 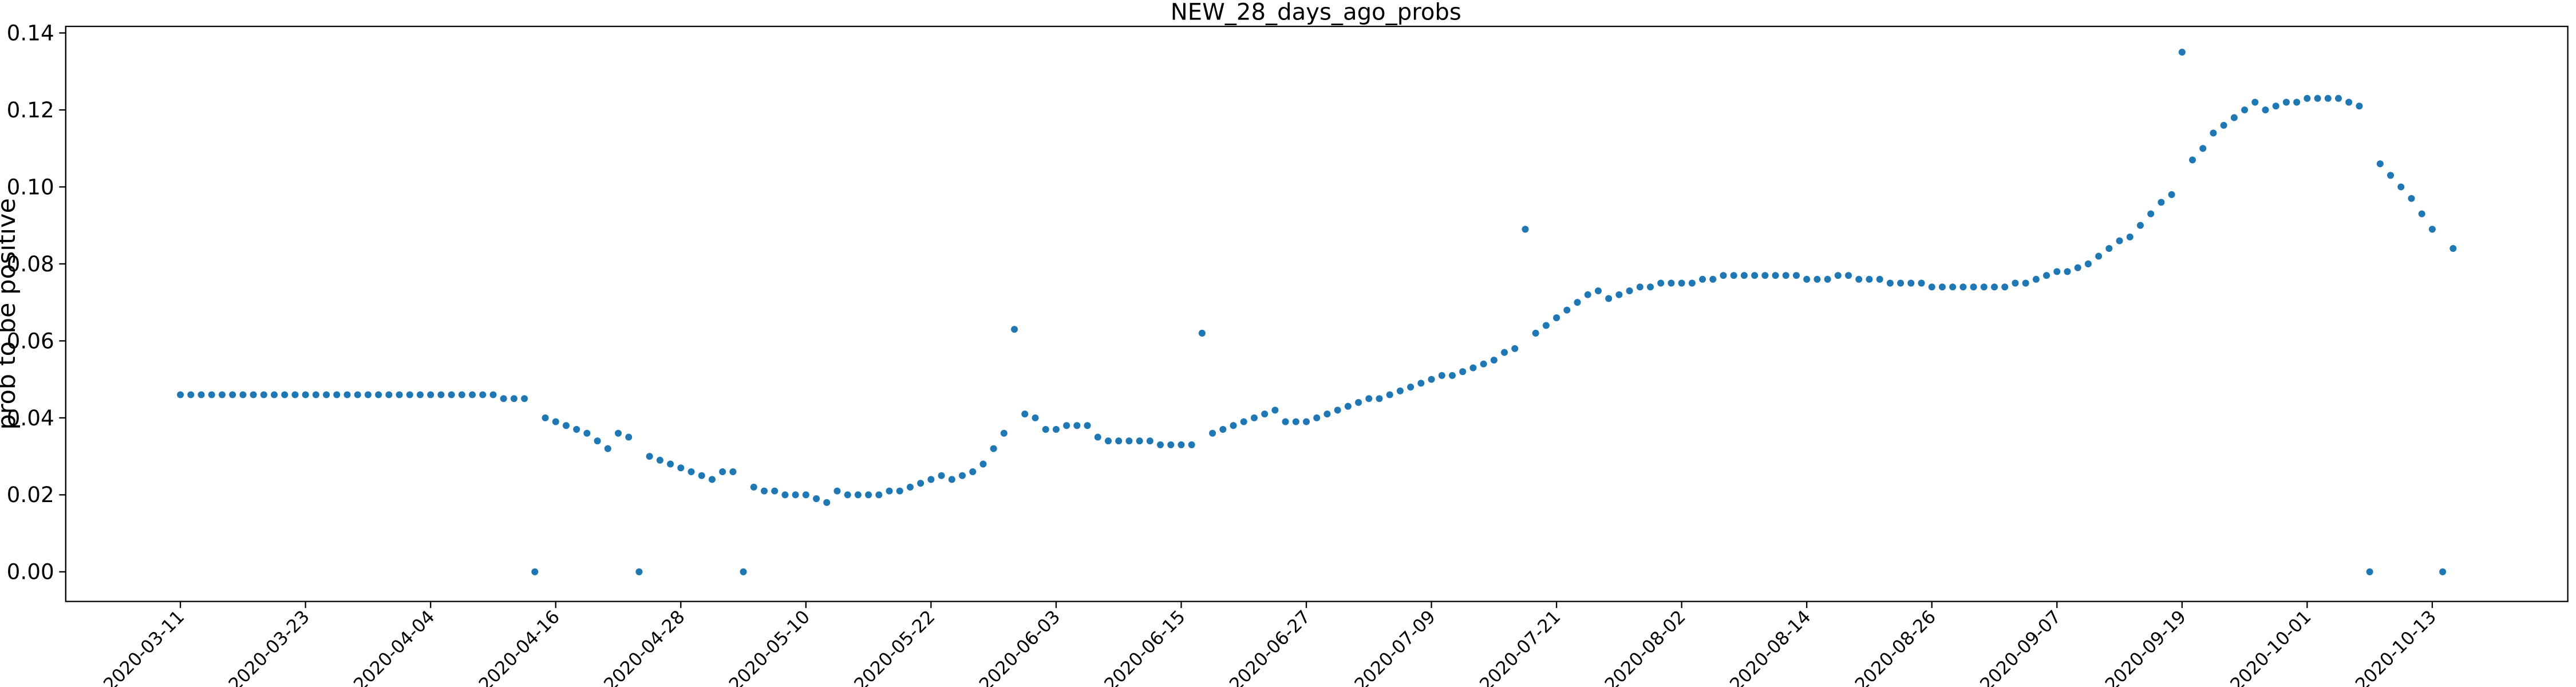 What do you see at coordinates (394, 646) in the screenshot?
I see `x-tick-label: 2020-04-04` at bounding box center [394, 646].